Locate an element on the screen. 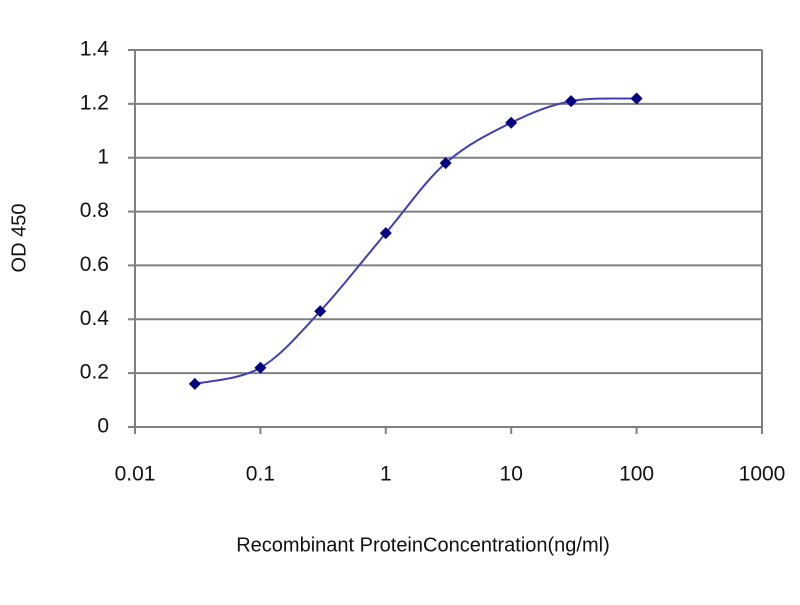 The width and height of the screenshot is (800, 605). y-tick-label: 0.8 is located at coordinates (94, 210).